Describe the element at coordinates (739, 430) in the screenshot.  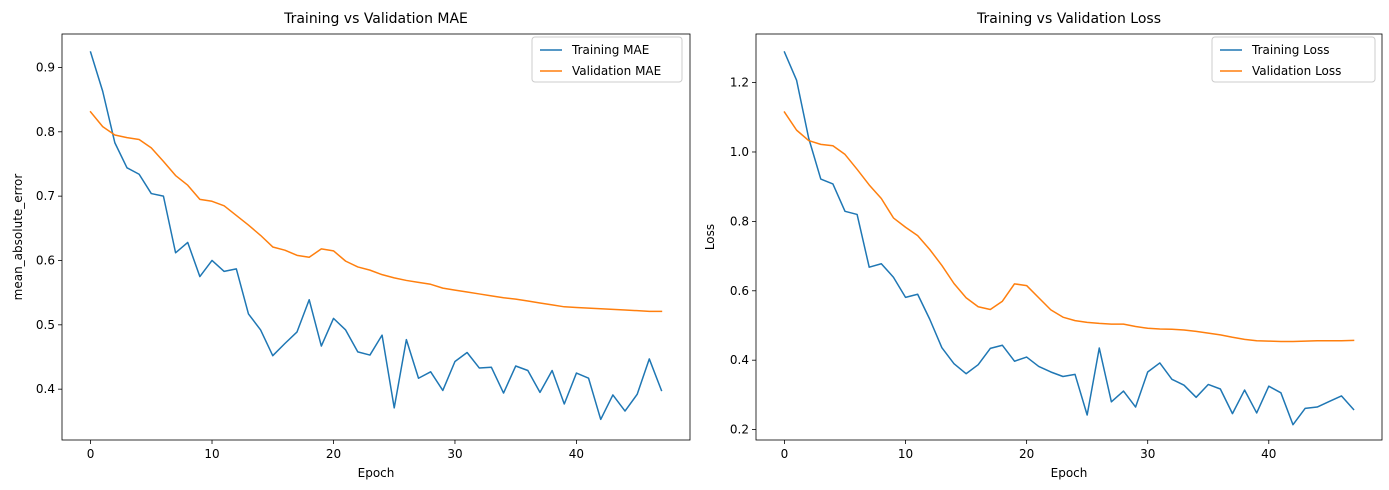
I see `y-tick-label: 0.2` at that location.